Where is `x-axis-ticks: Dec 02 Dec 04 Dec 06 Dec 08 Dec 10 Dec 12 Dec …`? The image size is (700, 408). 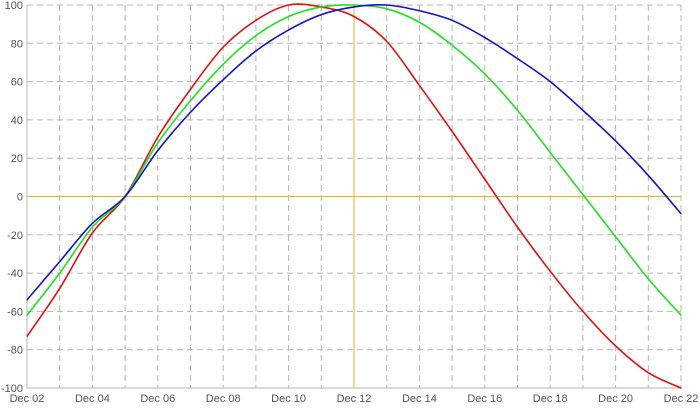 x-axis-ticks: Dec 02 Dec 04 Dec 06 Dec 08 Dec 10 Dec 12 Dec … is located at coordinates (354, 399).